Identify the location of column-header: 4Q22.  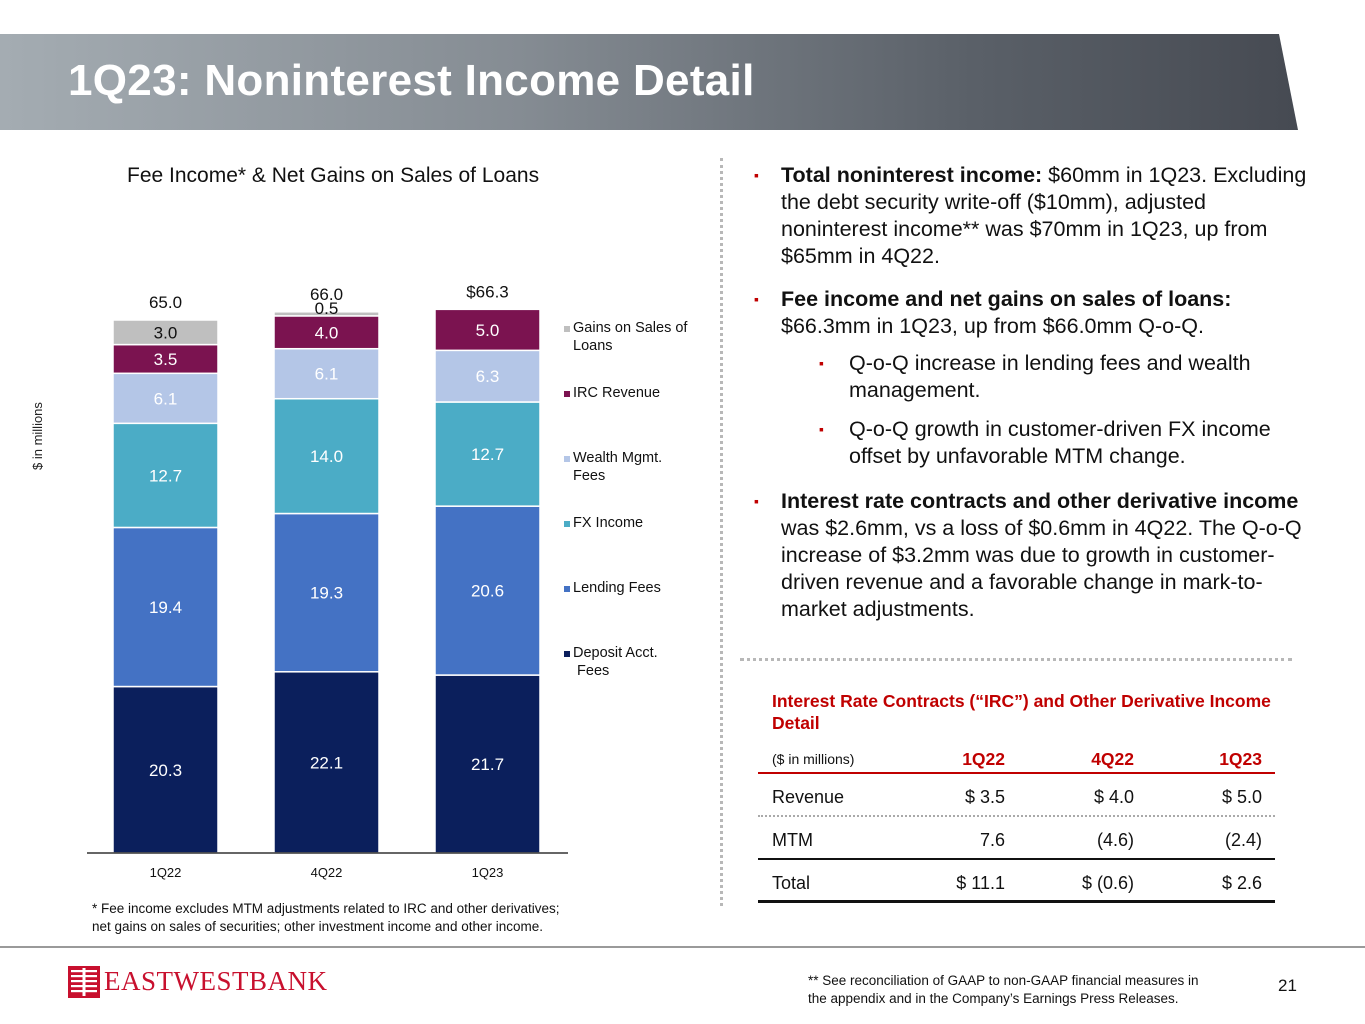
(1112, 759).